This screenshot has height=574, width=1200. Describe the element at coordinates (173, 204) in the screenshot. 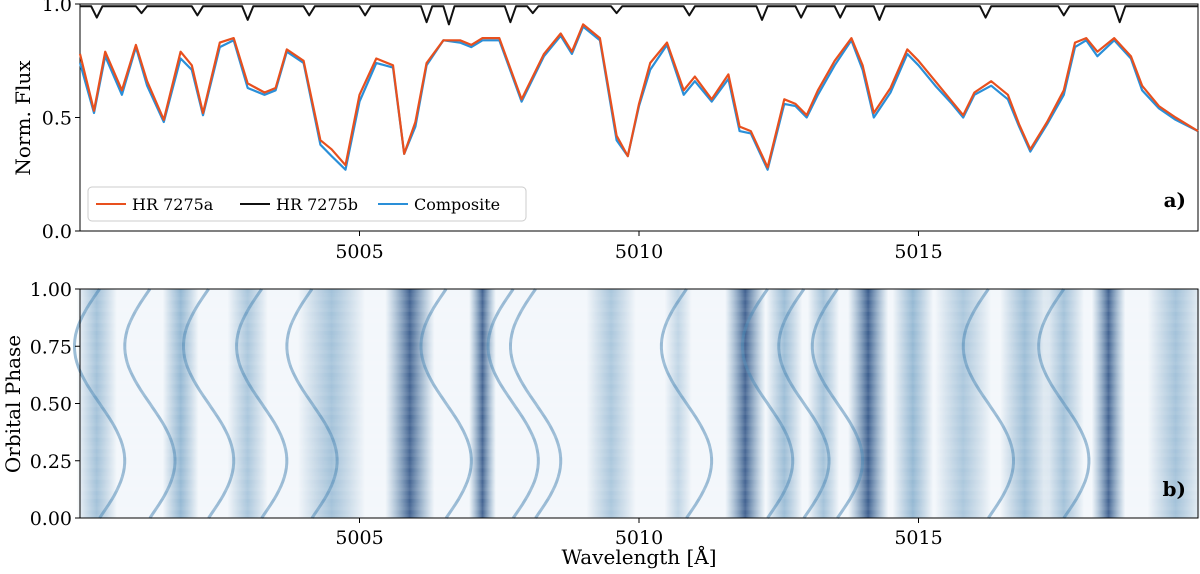

I see `legend-label: HR 7275a` at that location.